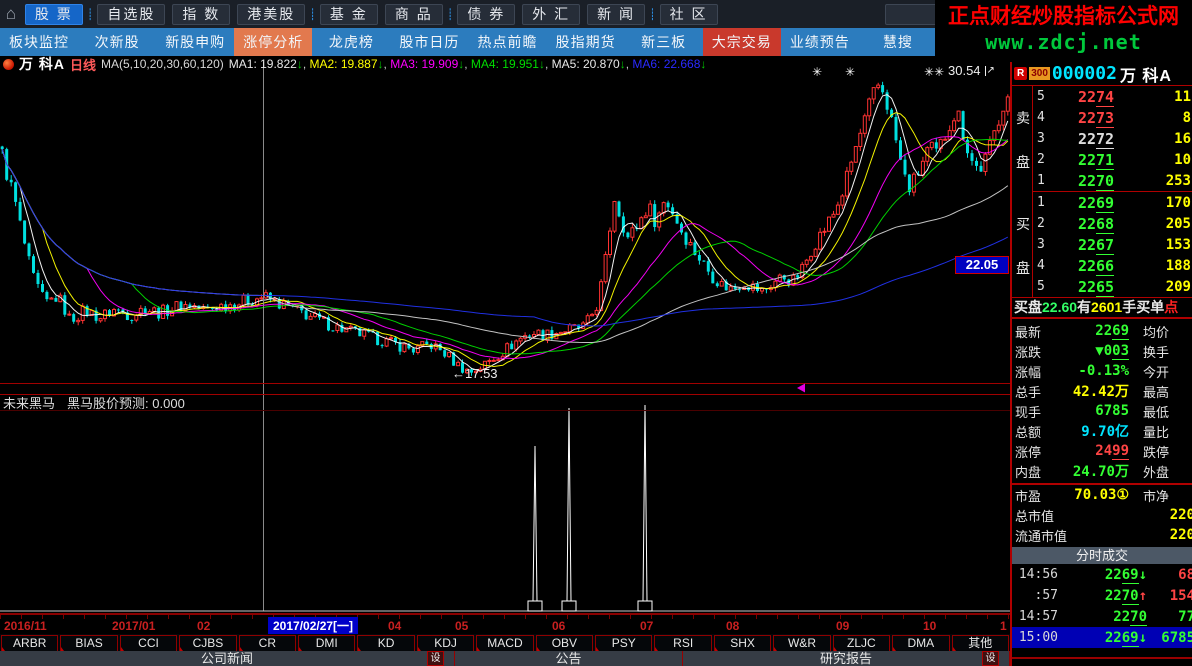  I want to click on toolbar-item-4: 龙虎榜, so click(351, 42).